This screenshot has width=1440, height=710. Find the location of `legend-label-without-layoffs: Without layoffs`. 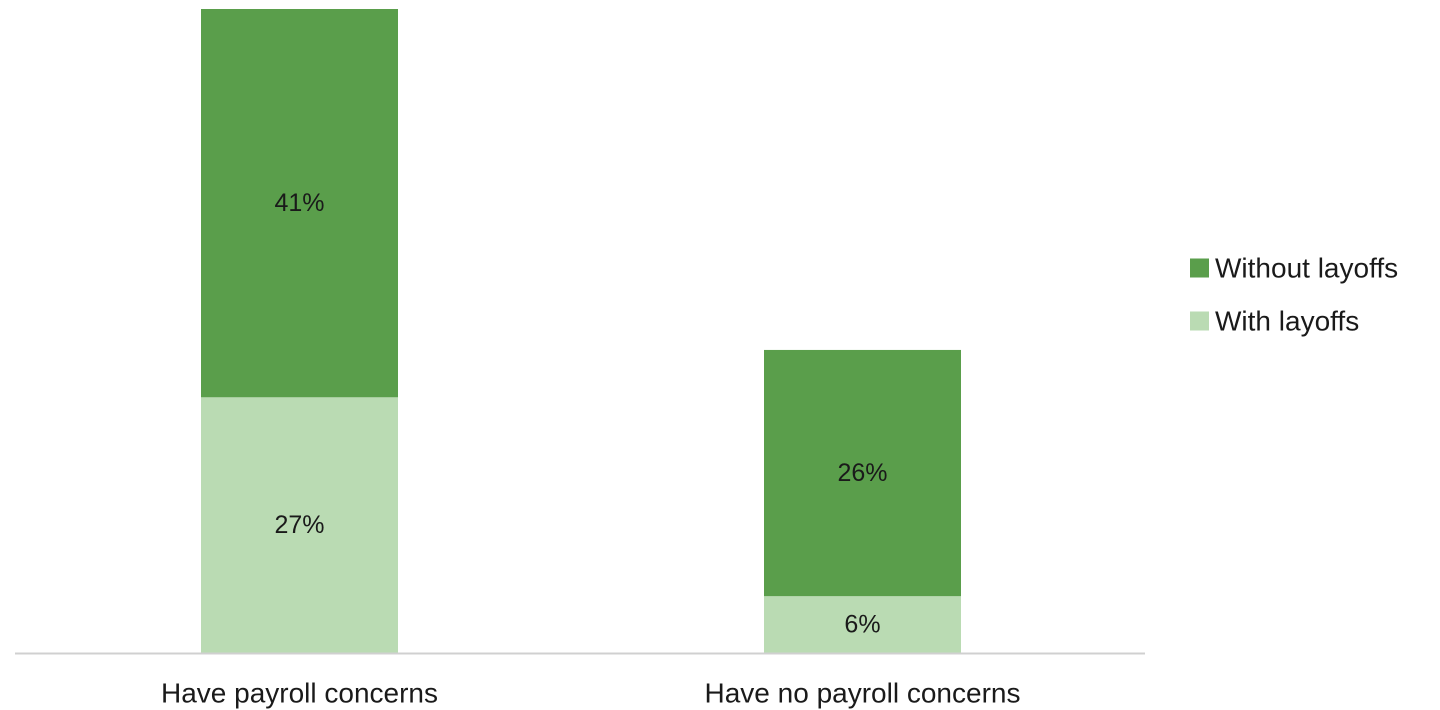

legend-label-without-layoffs: Without layoffs is located at coordinates (1306, 268).